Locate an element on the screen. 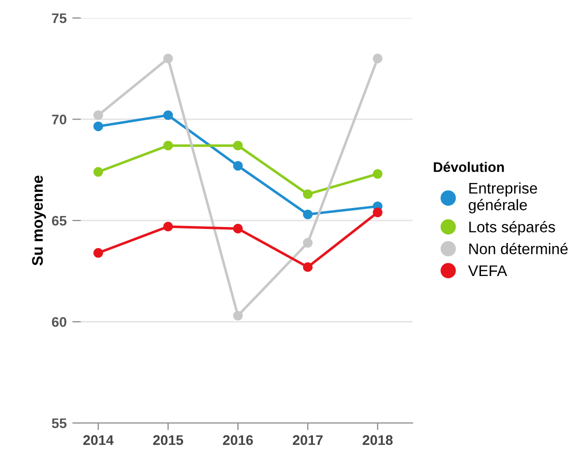  y-tick-label: 75 is located at coordinates (59, 18).